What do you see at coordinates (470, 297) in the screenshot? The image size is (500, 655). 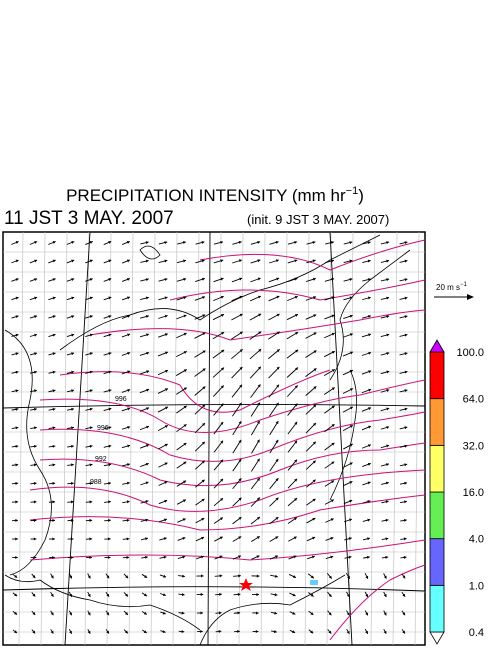 I see `wind-scale-head` at bounding box center [470, 297].